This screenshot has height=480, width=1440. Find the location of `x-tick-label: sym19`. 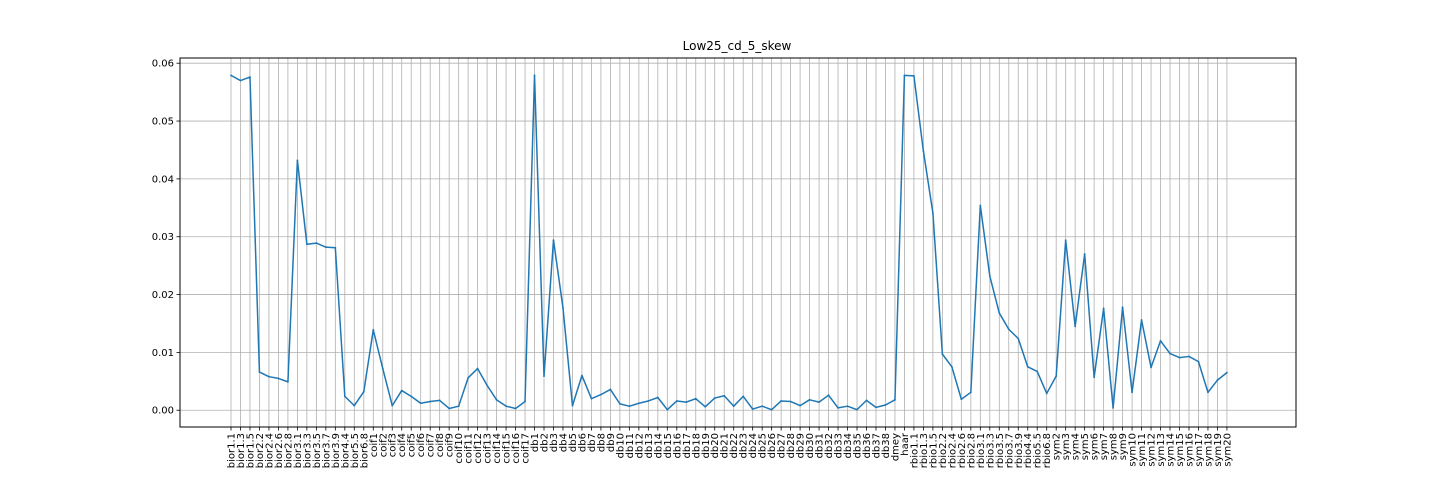

x-tick-label: sym19 is located at coordinates (1218, 450).